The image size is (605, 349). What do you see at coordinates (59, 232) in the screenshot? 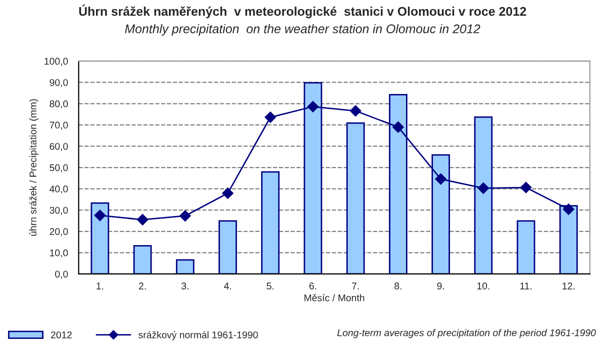
I see `y-tick-label: 20,0` at bounding box center [59, 232].